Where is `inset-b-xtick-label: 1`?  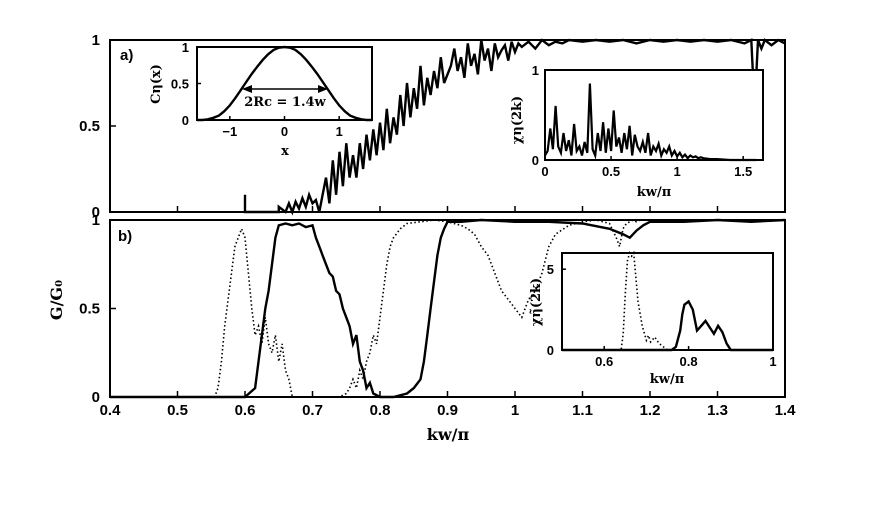
inset-b-xtick-label: 1 is located at coordinates (772, 361).